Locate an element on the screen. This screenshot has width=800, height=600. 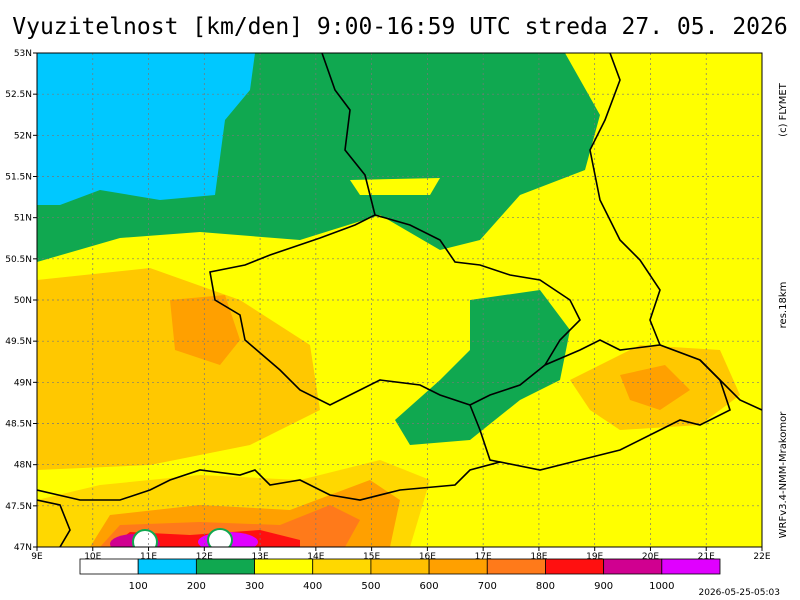
field-green is located at coordinates (482, 367).